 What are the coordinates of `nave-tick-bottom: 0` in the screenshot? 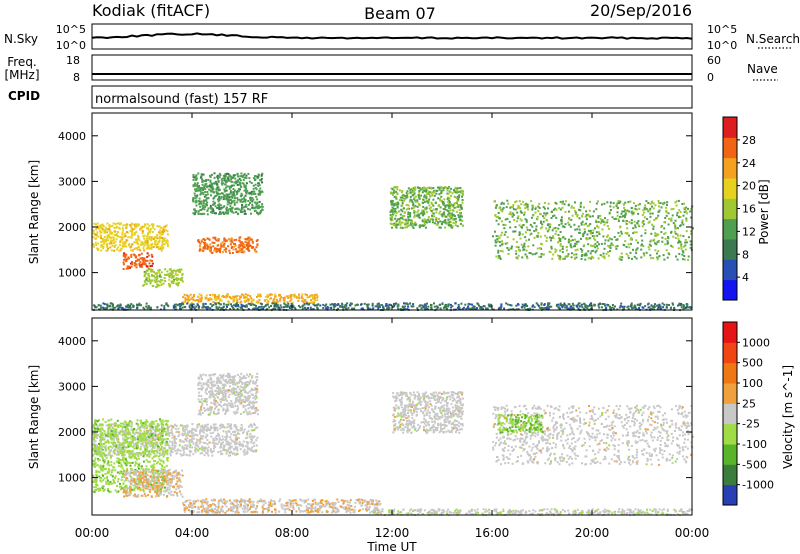 It's located at (710, 77).